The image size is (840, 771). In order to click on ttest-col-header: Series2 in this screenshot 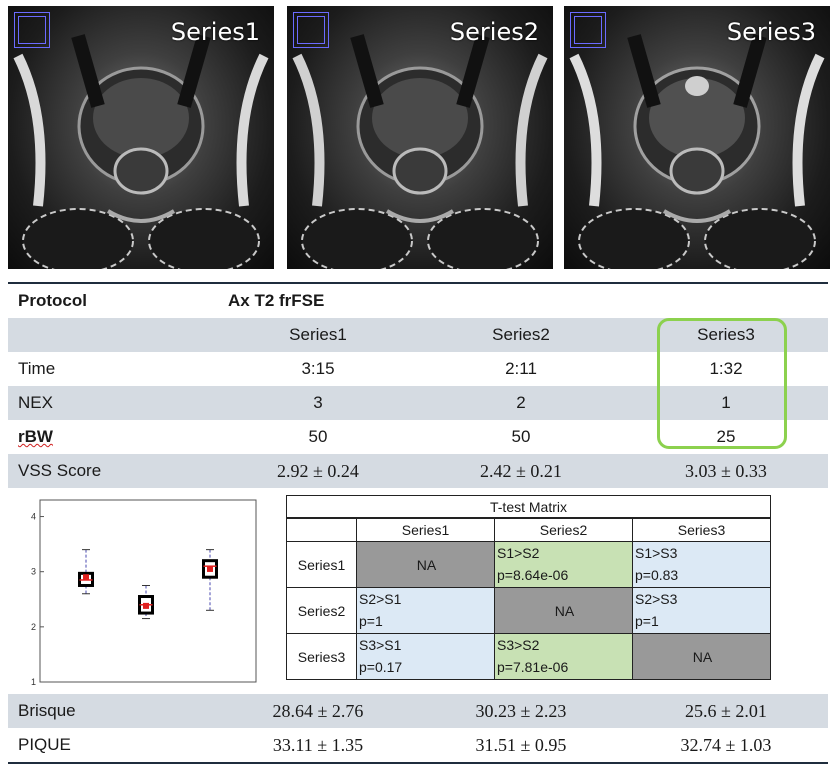, I will do `click(563, 529)`.